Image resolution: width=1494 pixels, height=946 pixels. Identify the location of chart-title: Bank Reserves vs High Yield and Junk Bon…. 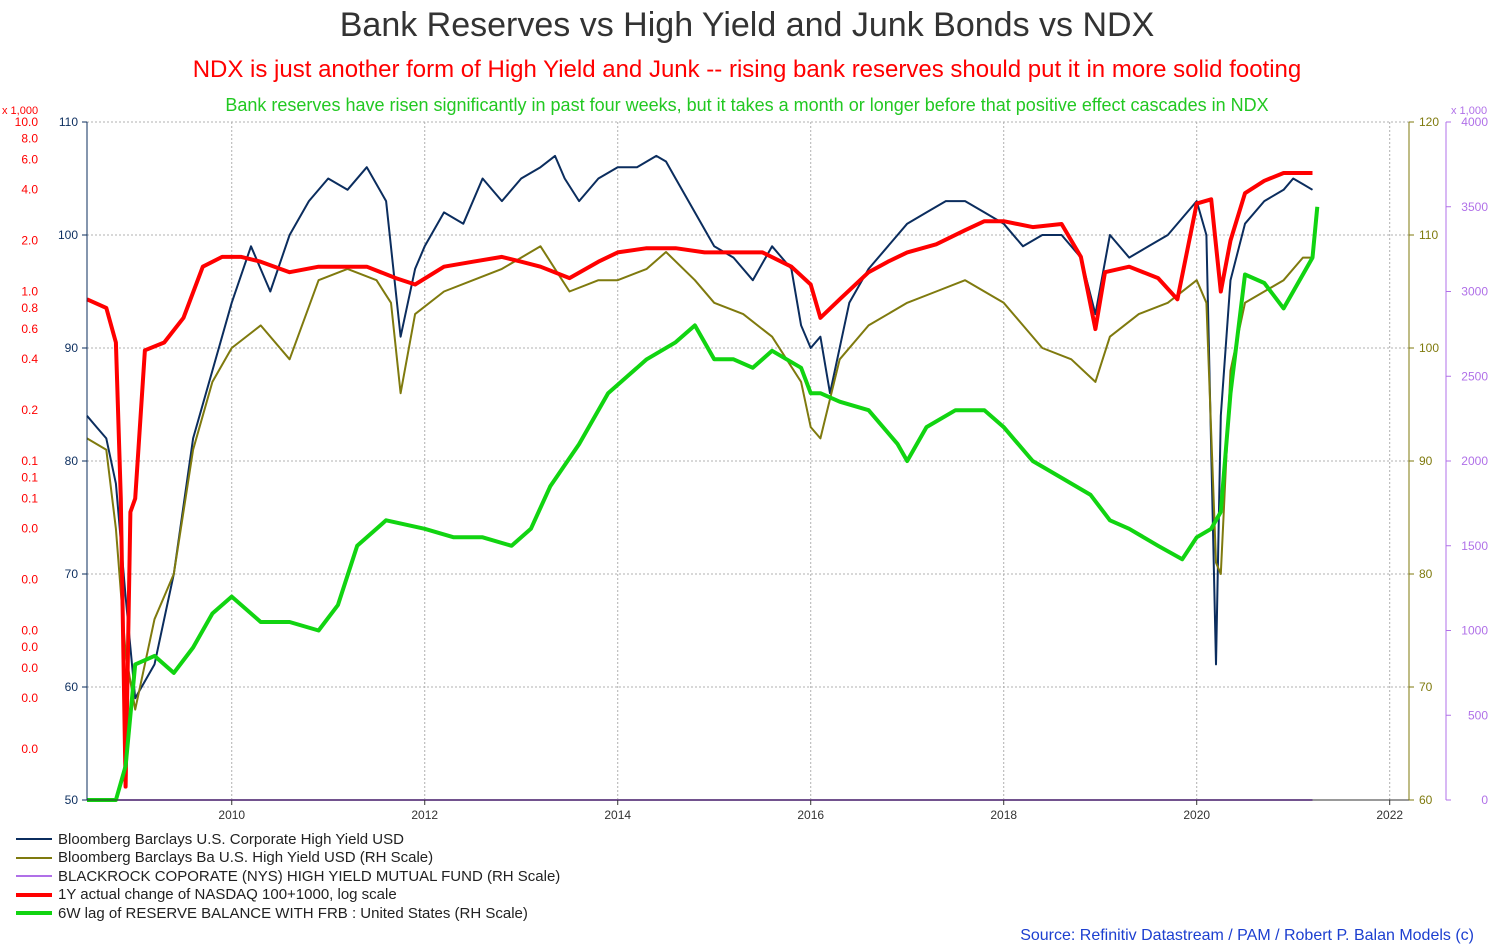
(747, 25).